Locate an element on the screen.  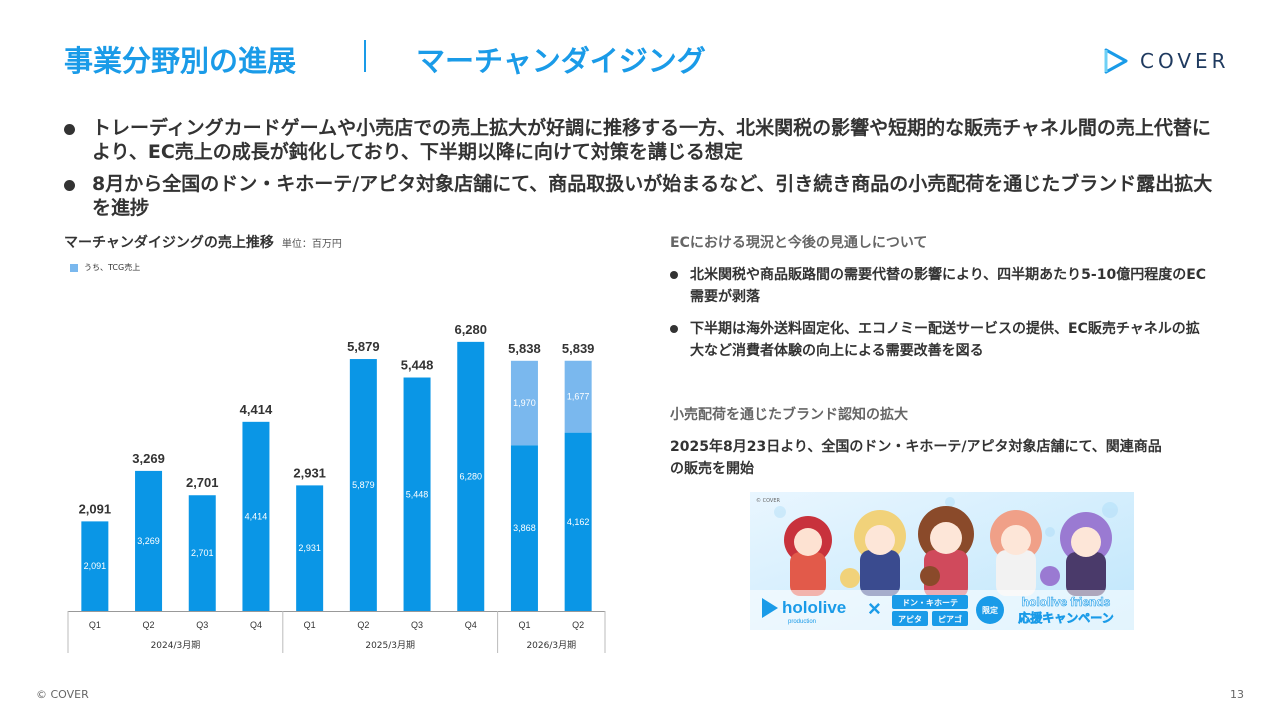
ec-outlook-heading: ECにおける現況と今後の見通しについて is located at coordinates (799, 243).